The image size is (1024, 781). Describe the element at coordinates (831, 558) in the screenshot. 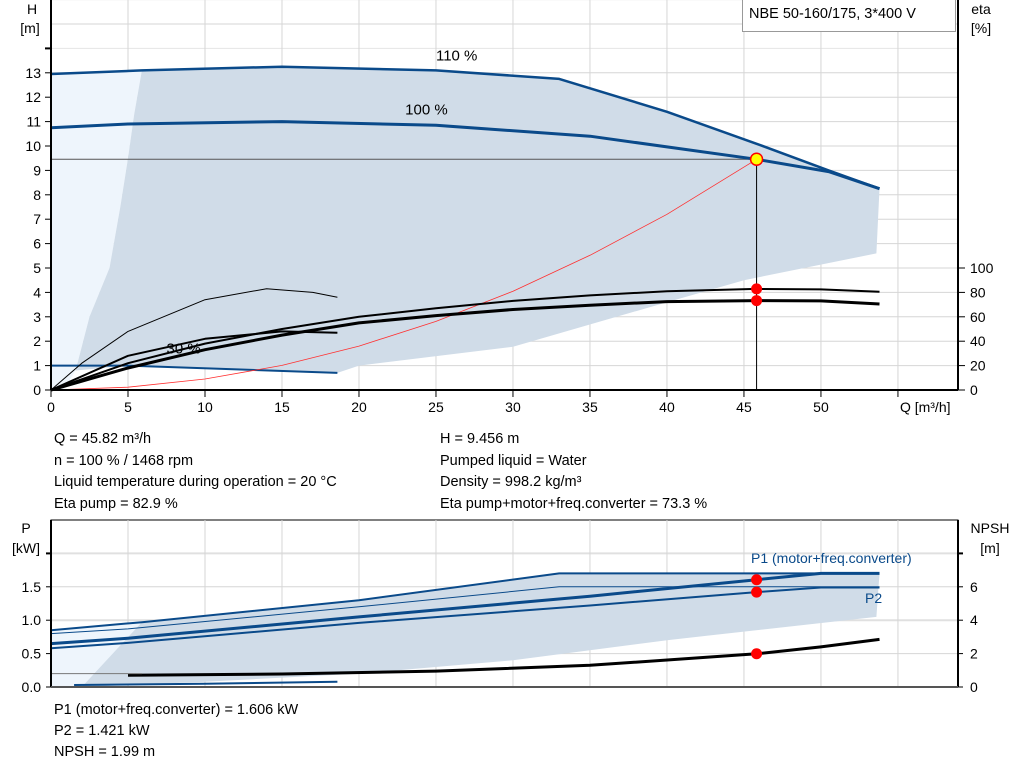

I see `p1-label: P1 (motor+freq.converter)` at that location.